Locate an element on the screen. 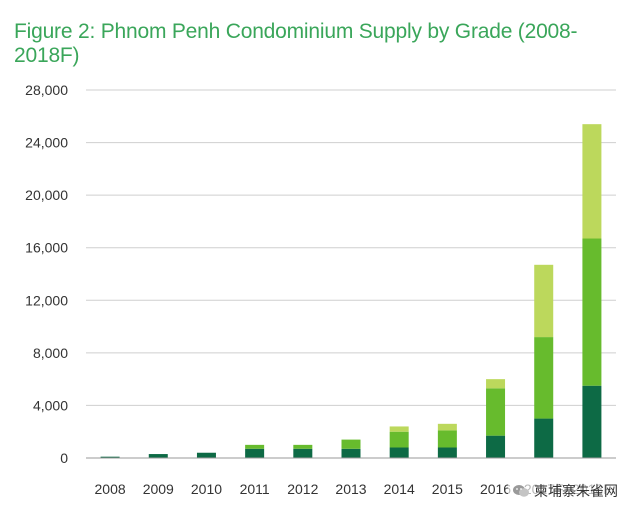  x-tick-label: 2012 is located at coordinates (302, 489).